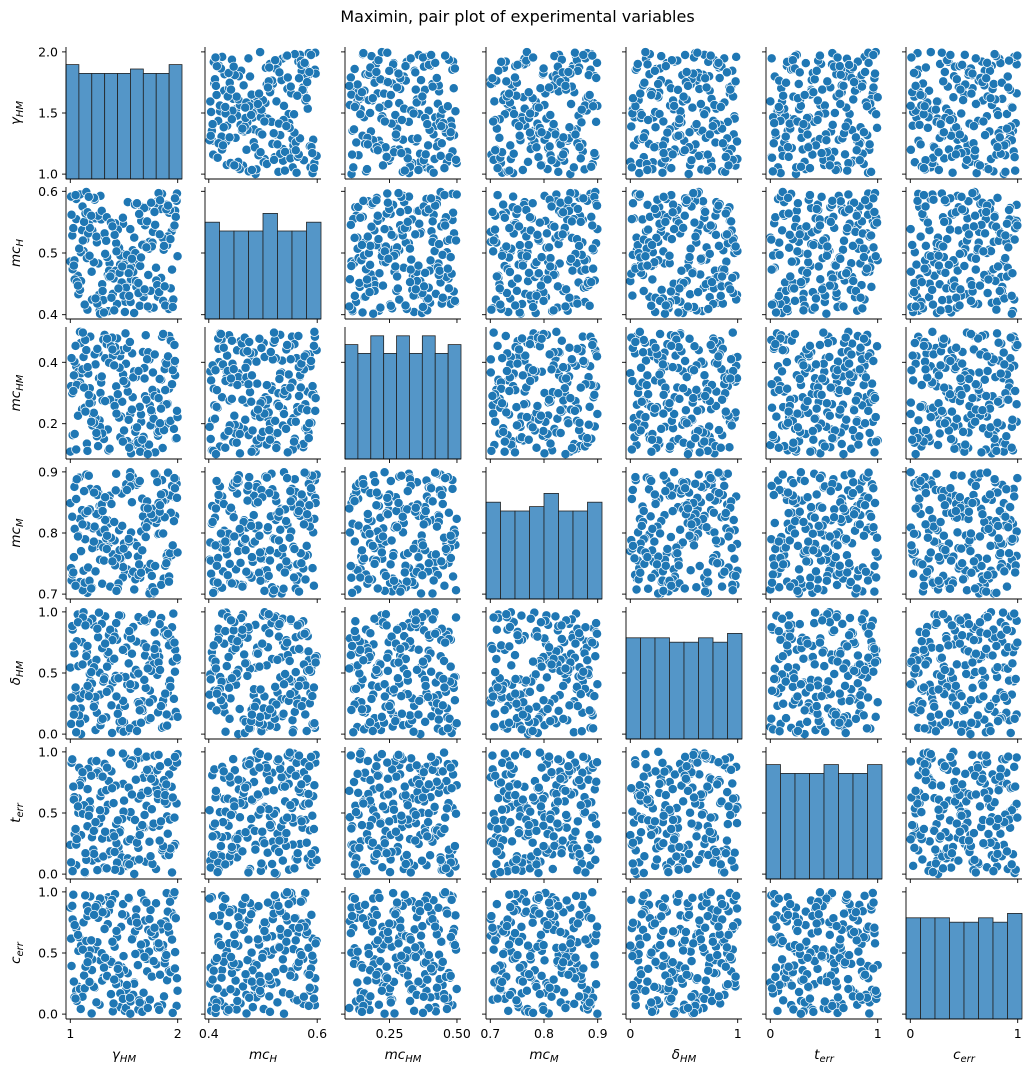 The width and height of the screenshot is (1035, 1073). I want to click on panel-mc_H-vs-mc_M, so click(542, 255).